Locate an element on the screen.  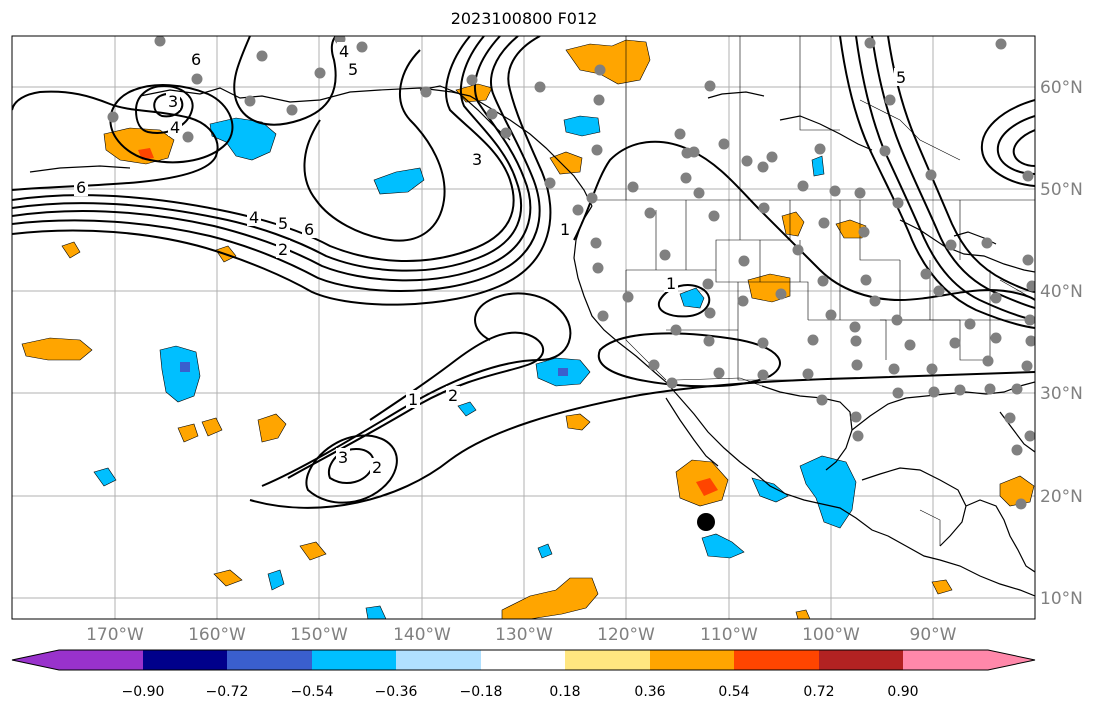
latitude-labels: 60°N 50°N 40°N 30°N 20°N 10°N is located at coordinates (1061, 343).